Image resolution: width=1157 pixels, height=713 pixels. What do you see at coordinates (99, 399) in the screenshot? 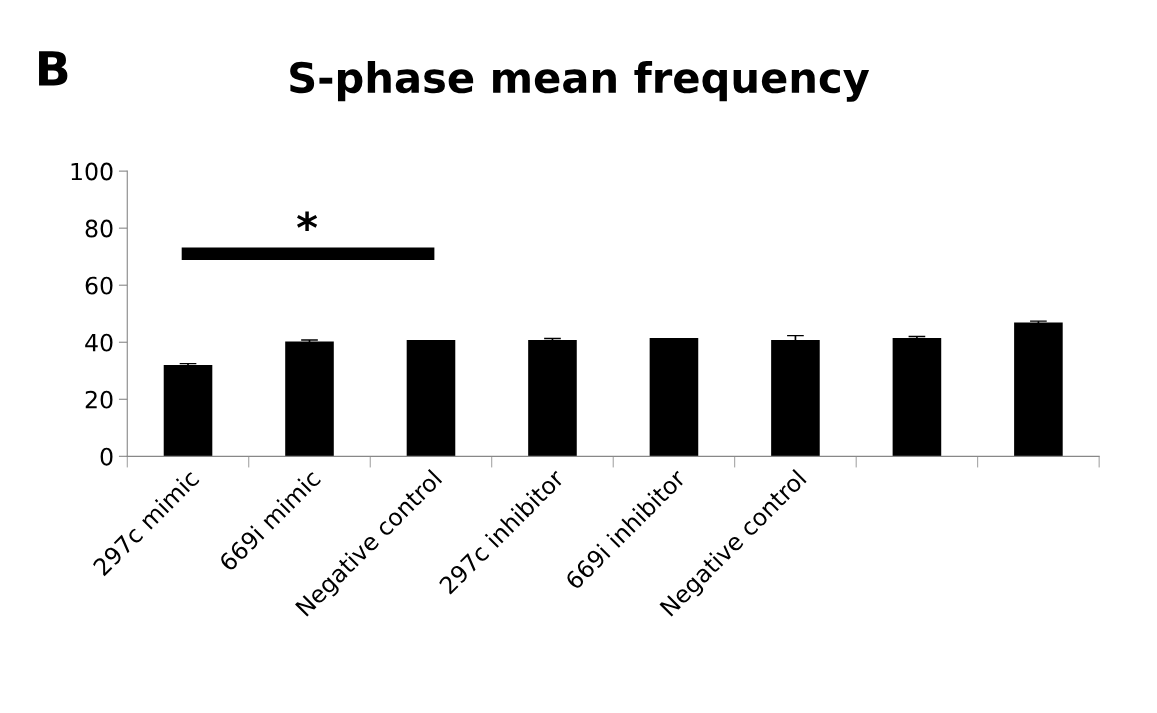
I see `y-tick-label: 20` at bounding box center [99, 399].